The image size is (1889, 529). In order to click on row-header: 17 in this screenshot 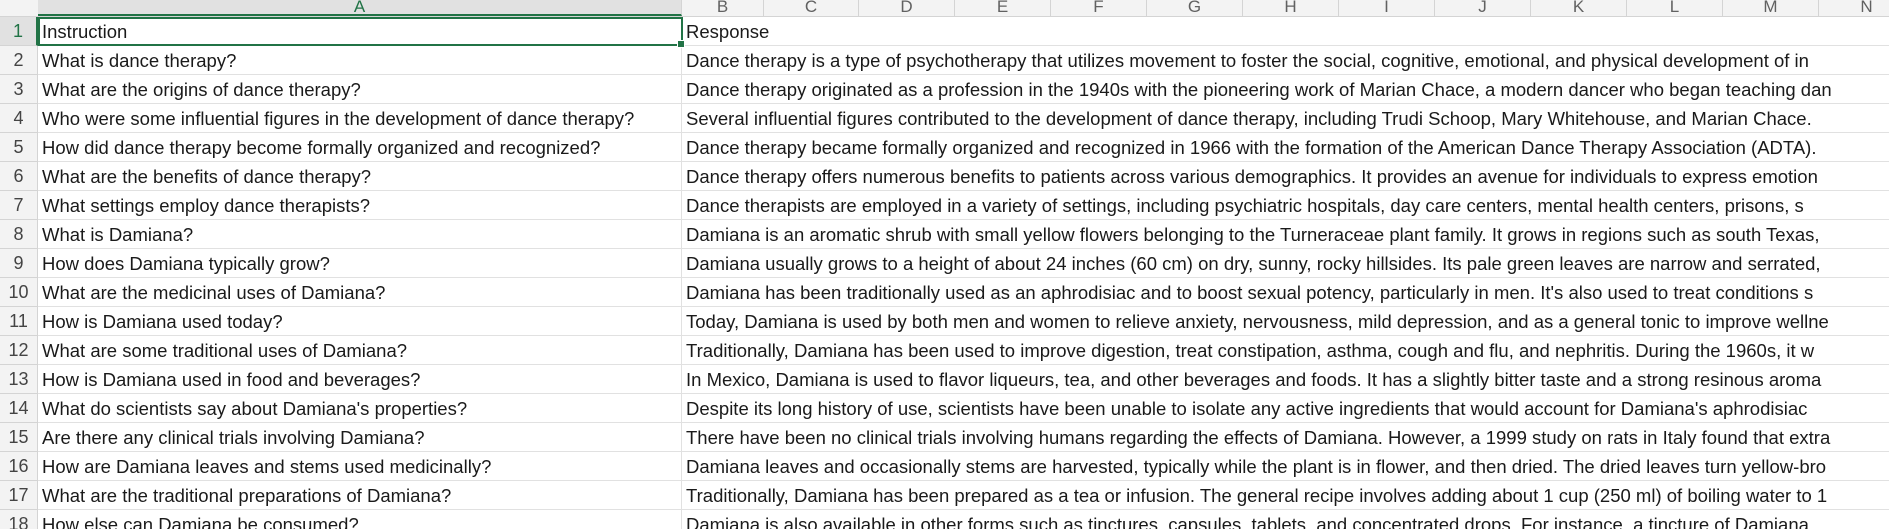, I will do `click(19, 495)`.